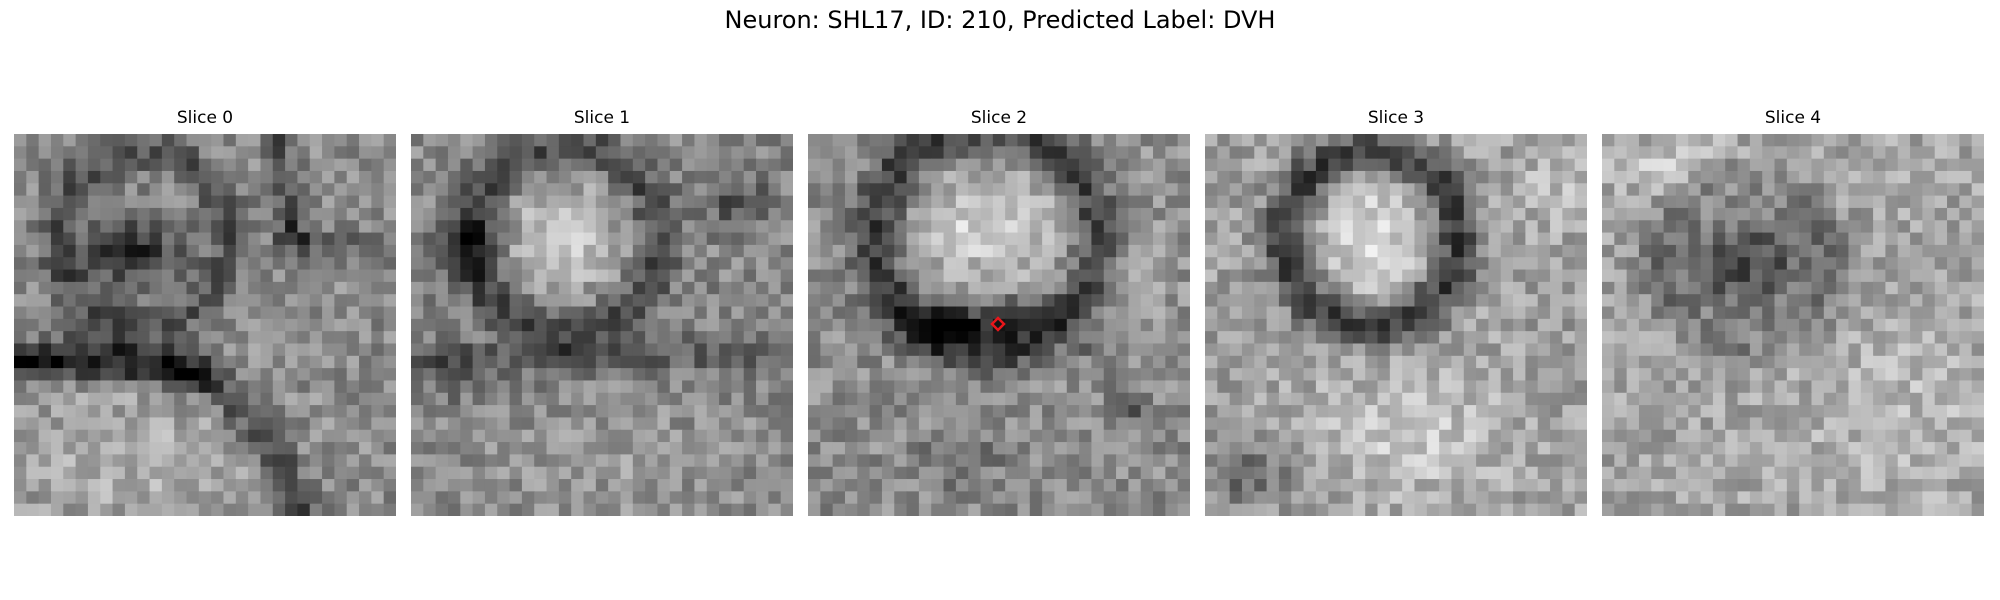 This screenshot has width=2000, height=600. I want to click on marker-diamond, so click(998, 324).